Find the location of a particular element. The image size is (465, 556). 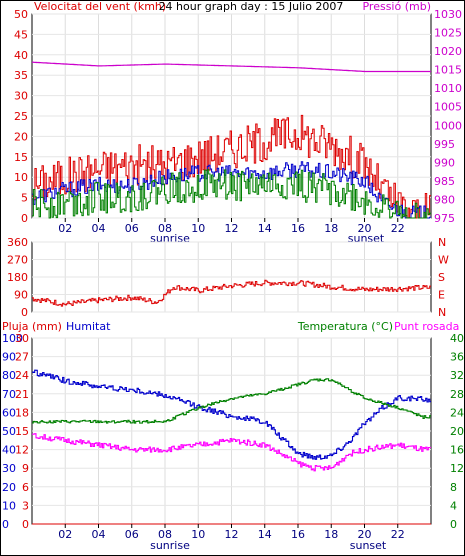

compass-label-0: N is located at coordinates (442, 242).